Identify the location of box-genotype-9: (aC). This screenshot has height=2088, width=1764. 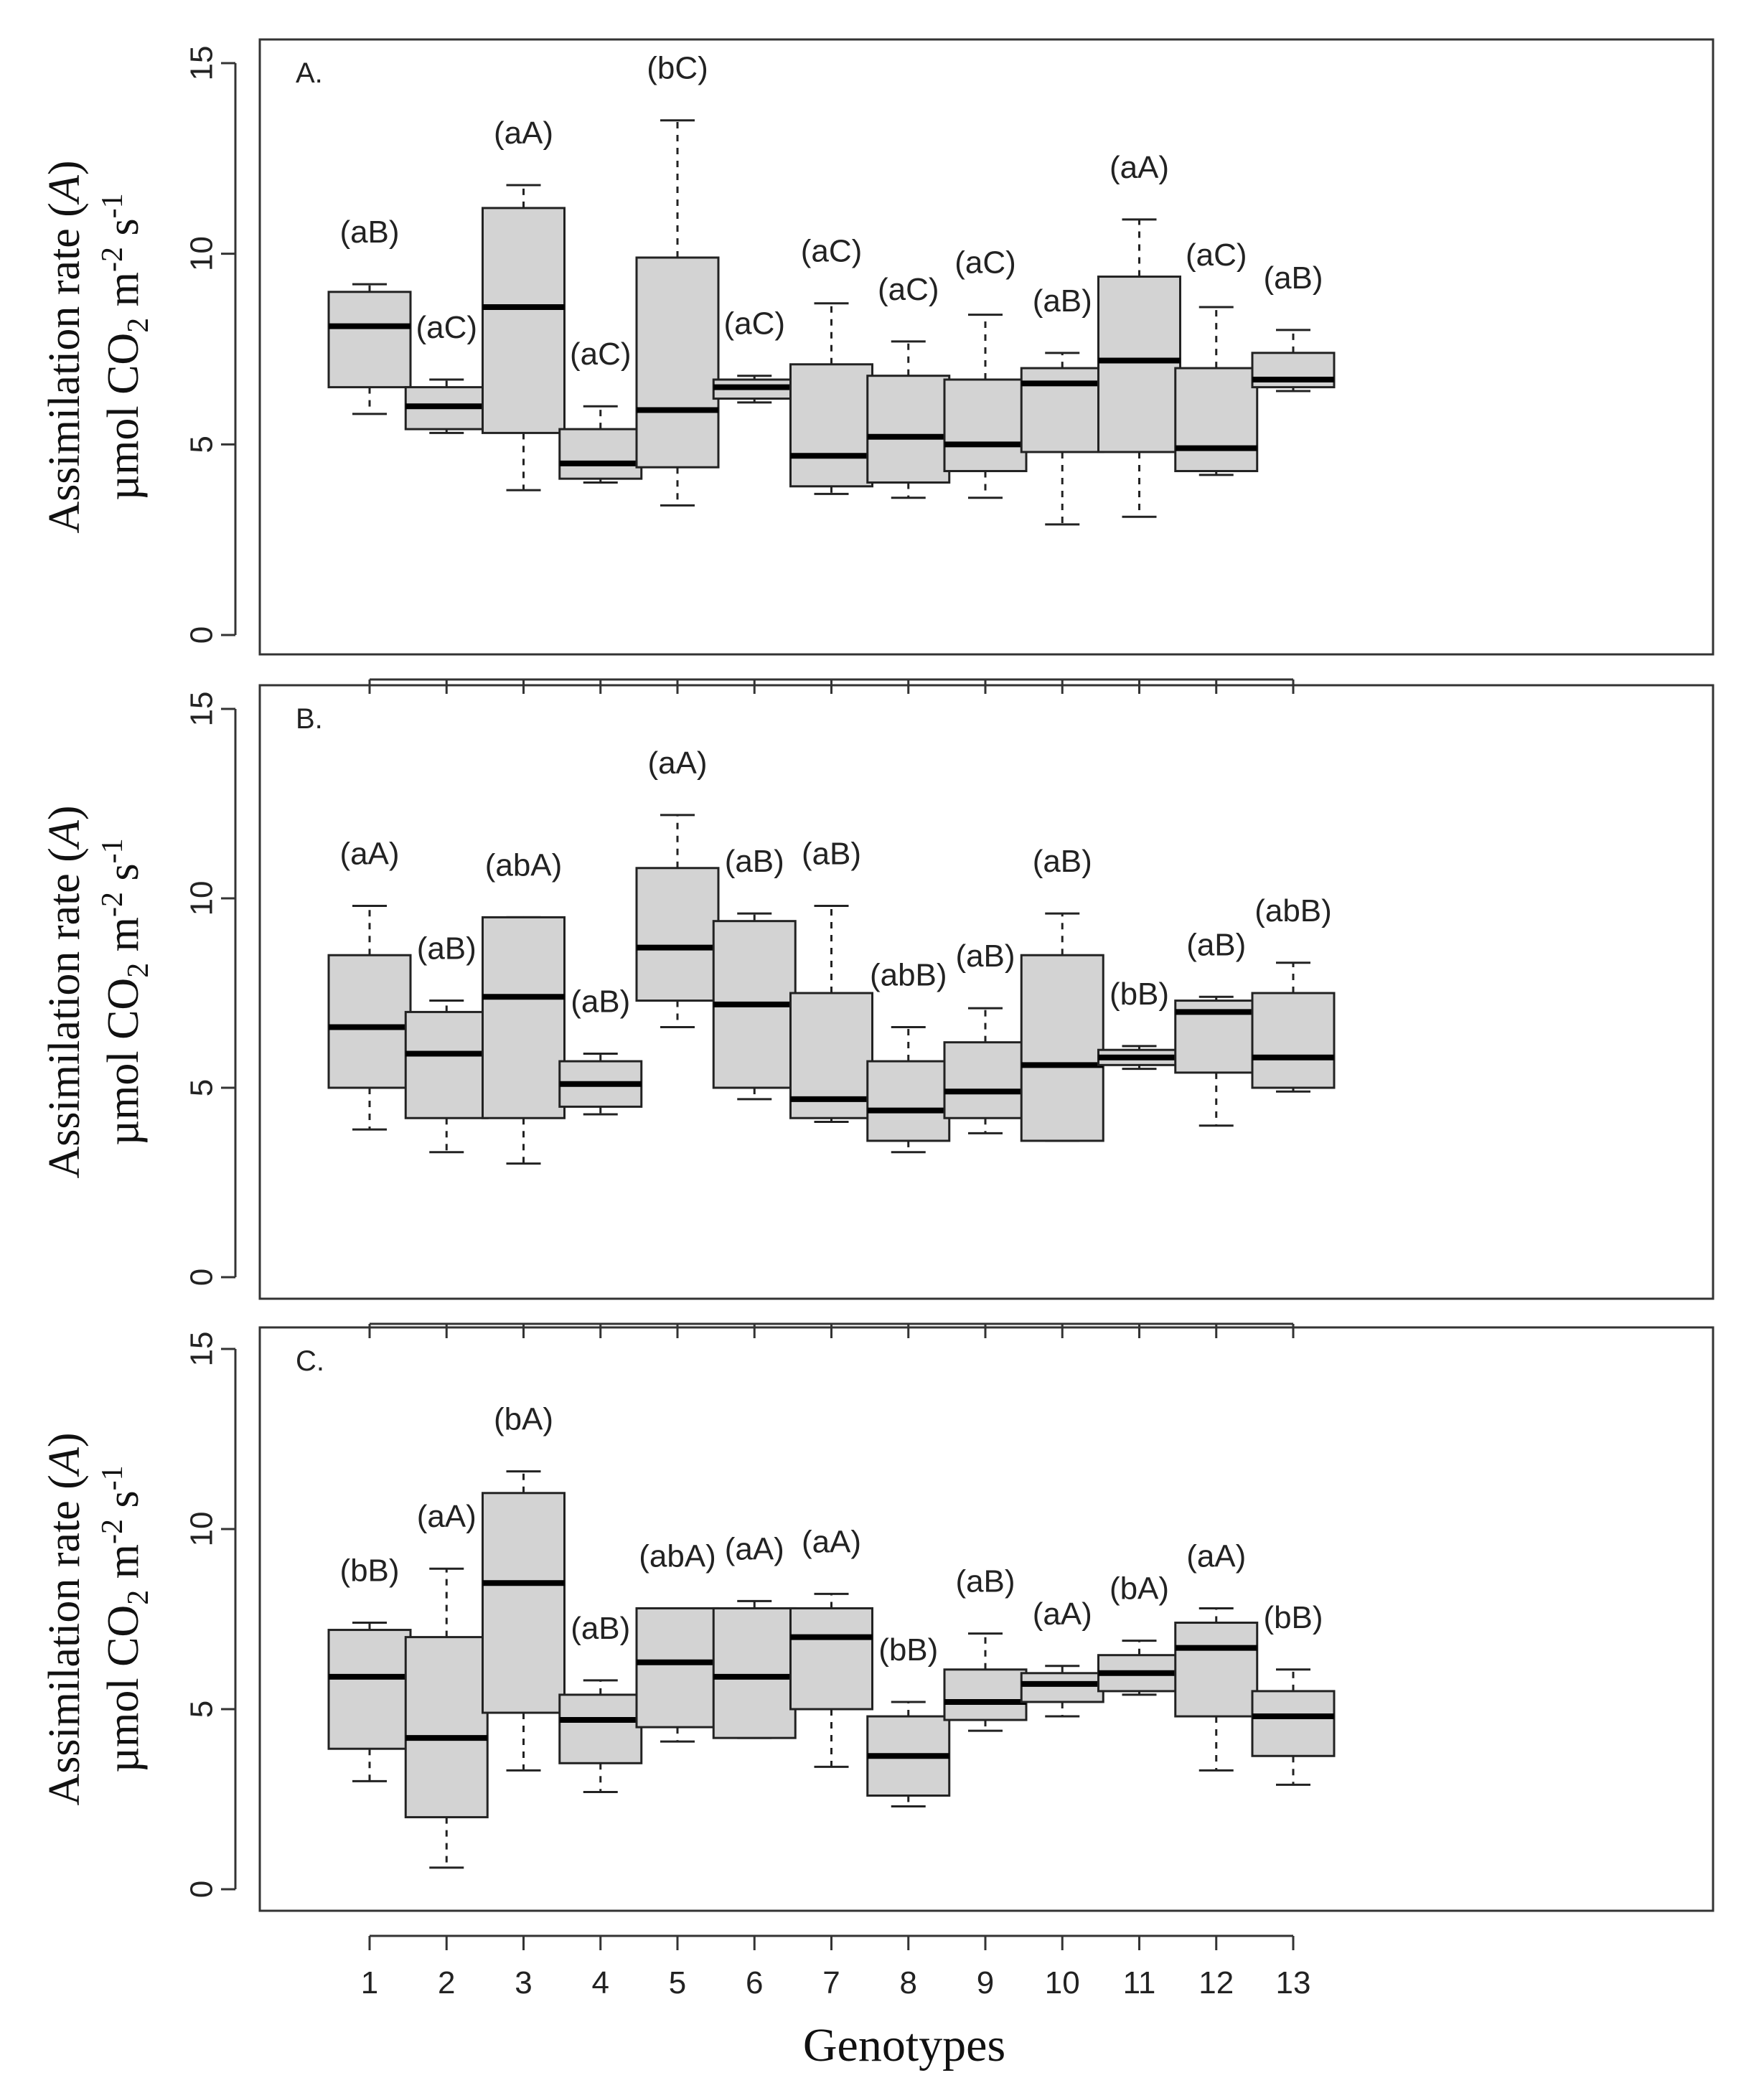
(985, 372).